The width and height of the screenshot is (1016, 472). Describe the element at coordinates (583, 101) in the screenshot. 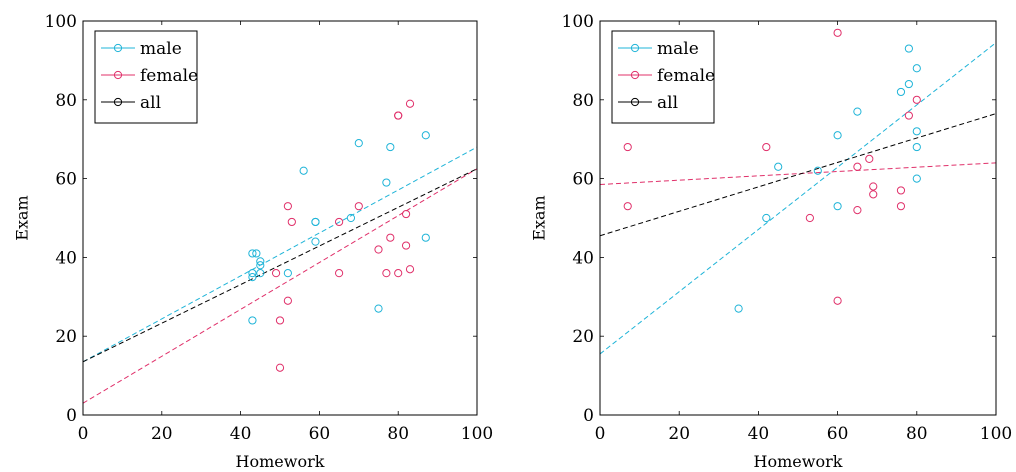

I see `y-tick-label: 80` at that location.